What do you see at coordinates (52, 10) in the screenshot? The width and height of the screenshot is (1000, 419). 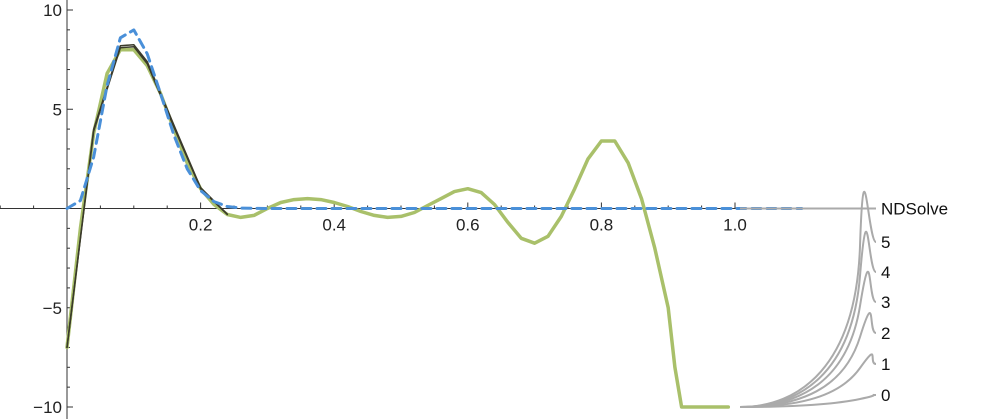 I see `y-tick-label: 10` at bounding box center [52, 10].